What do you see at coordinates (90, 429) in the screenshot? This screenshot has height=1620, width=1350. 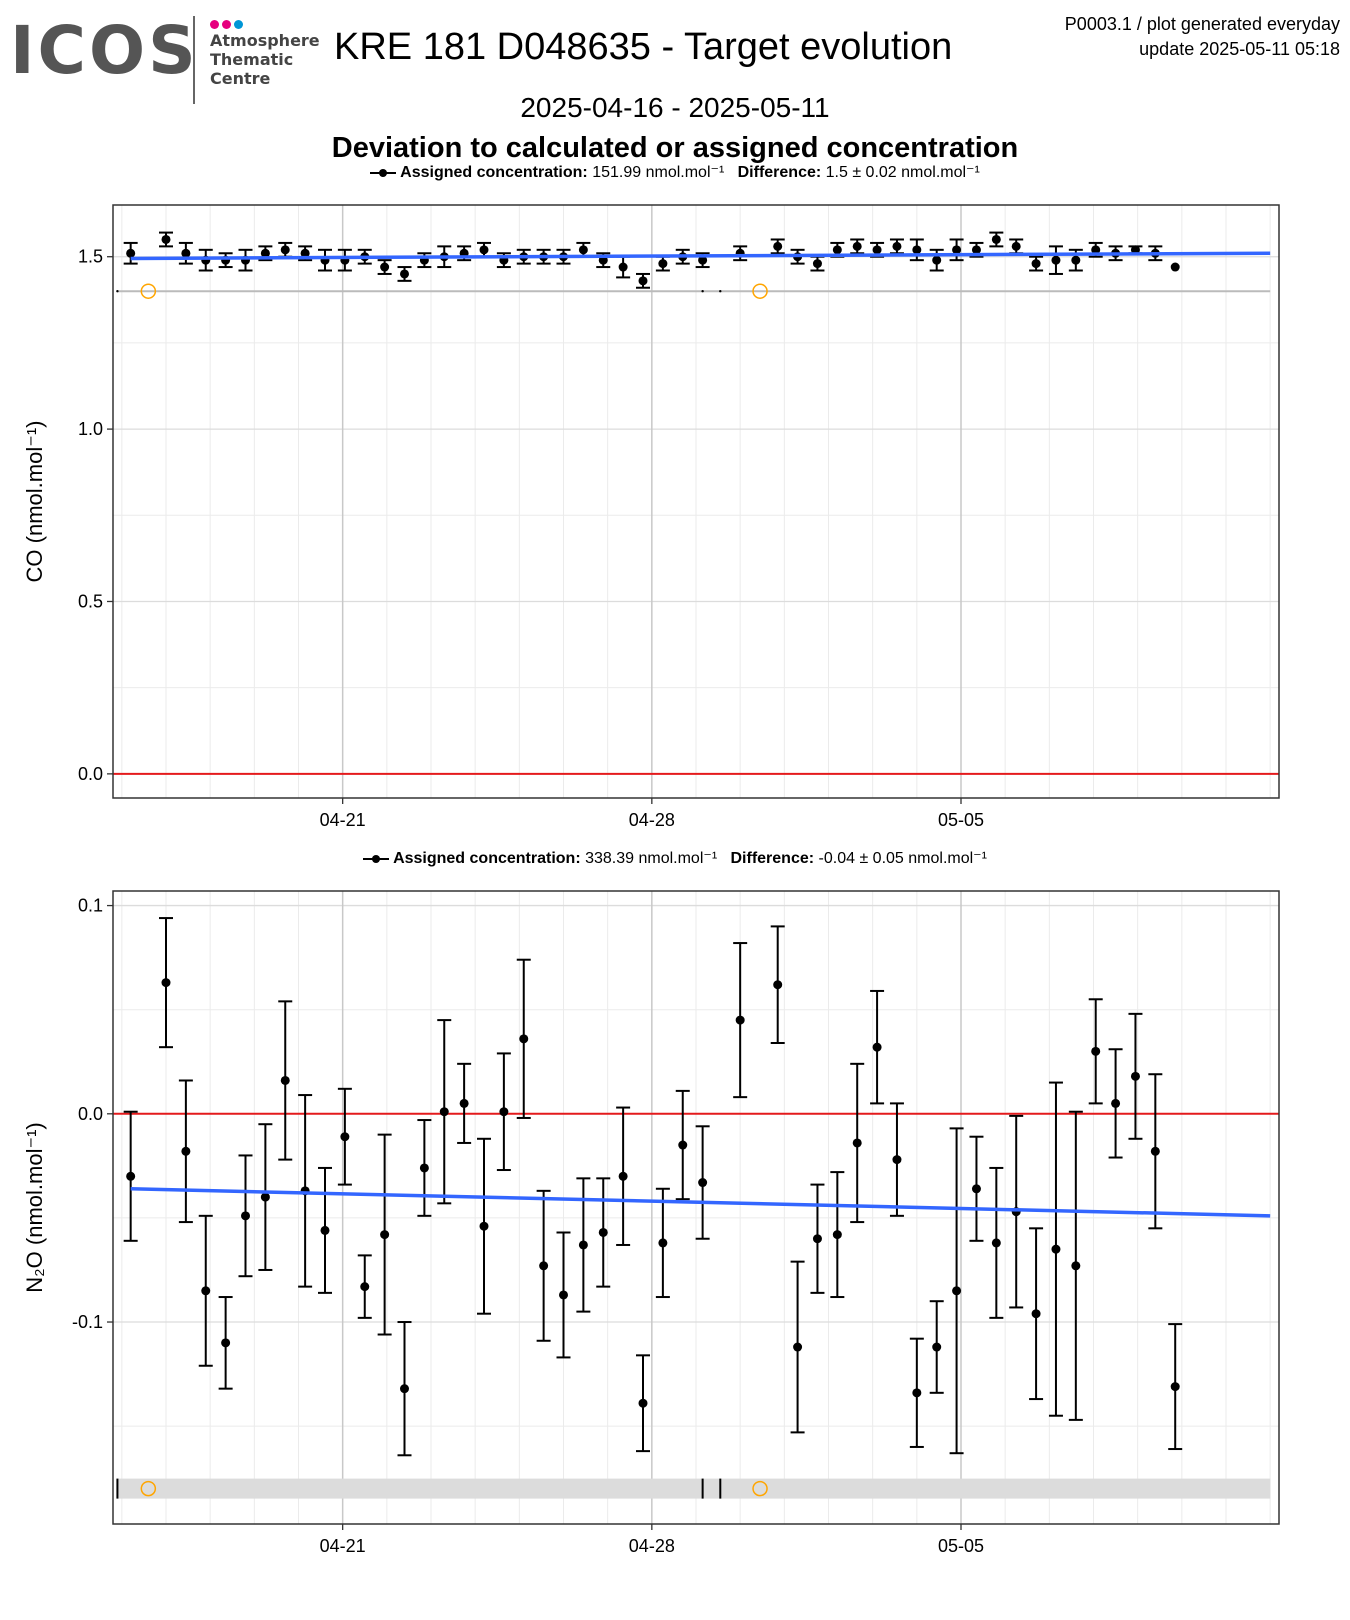 I see `y-tick-label: 1.0` at bounding box center [90, 429].